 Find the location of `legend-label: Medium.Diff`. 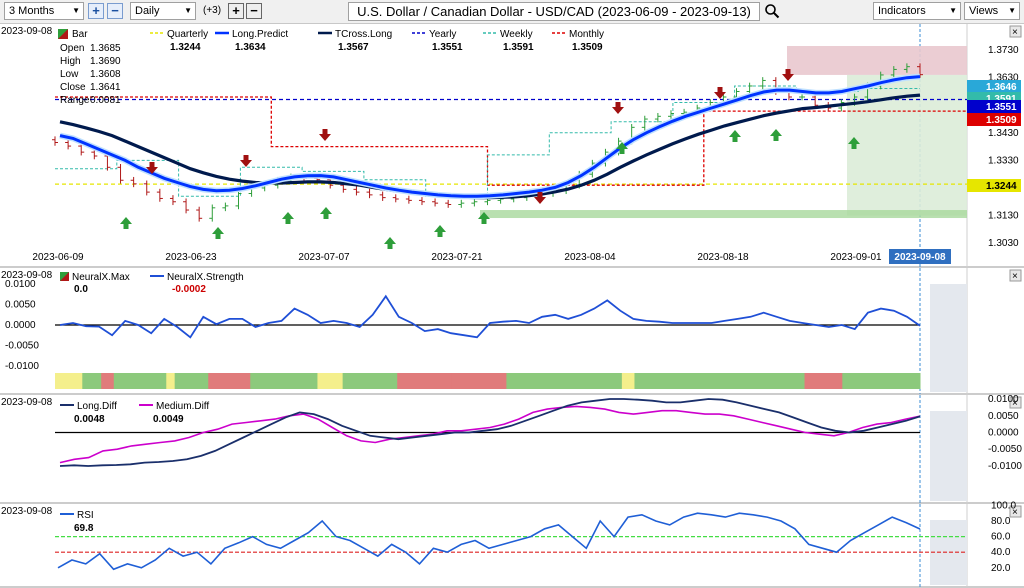

legend-label: Medium.Diff is located at coordinates (182, 406).